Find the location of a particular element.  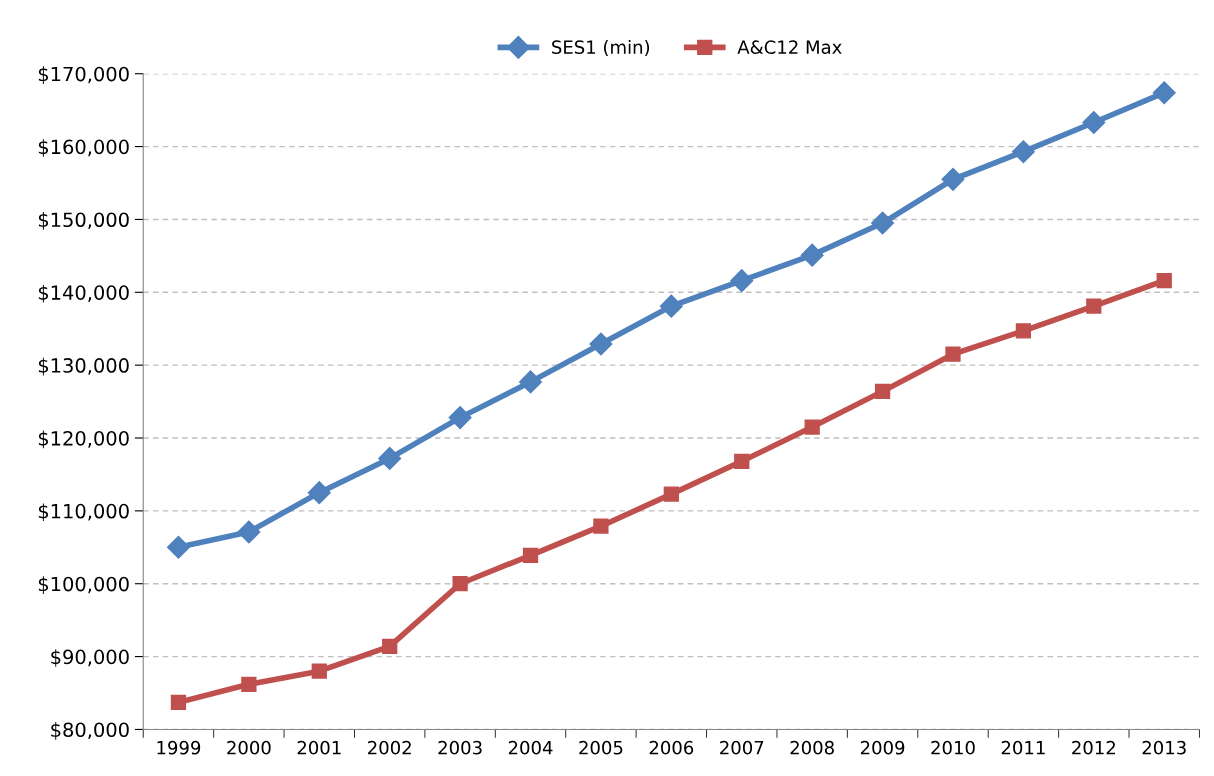

y-tick-label: $150,000 is located at coordinates (83, 221).